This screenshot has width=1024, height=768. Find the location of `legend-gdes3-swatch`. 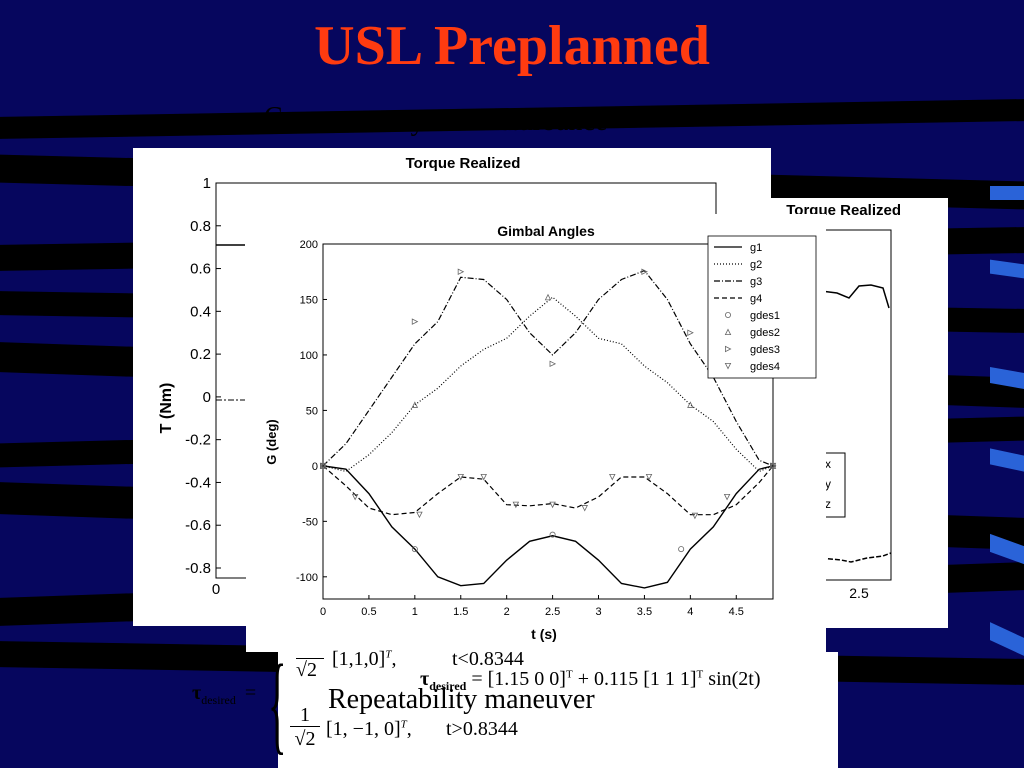

legend-gdes3-swatch is located at coordinates (728, 349).